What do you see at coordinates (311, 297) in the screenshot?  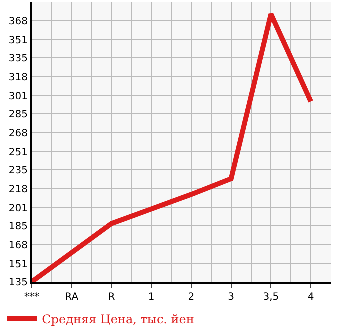 I see `x-tick-label: 4` at bounding box center [311, 297].